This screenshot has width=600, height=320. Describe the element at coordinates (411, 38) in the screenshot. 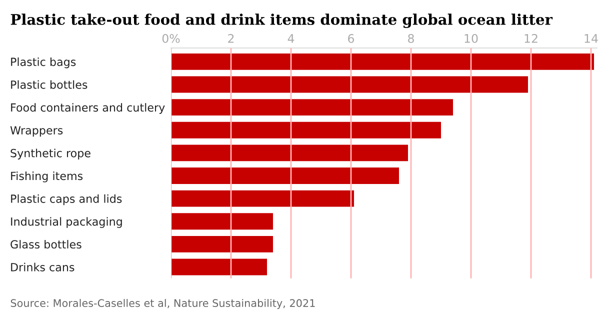

I see `x-tick-label: 8` at that location.